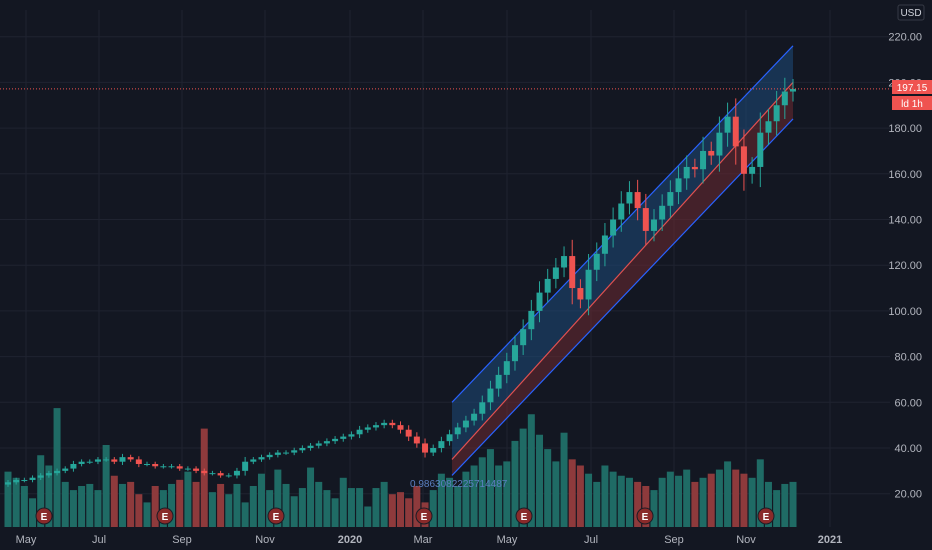 The width and height of the screenshot is (932, 550). Describe the element at coordinates (429, 540) in the screenshot. I see `x-axis: May Jul Sep Nov 2020 Mar May Jul Sep Nov 2021` at that location.